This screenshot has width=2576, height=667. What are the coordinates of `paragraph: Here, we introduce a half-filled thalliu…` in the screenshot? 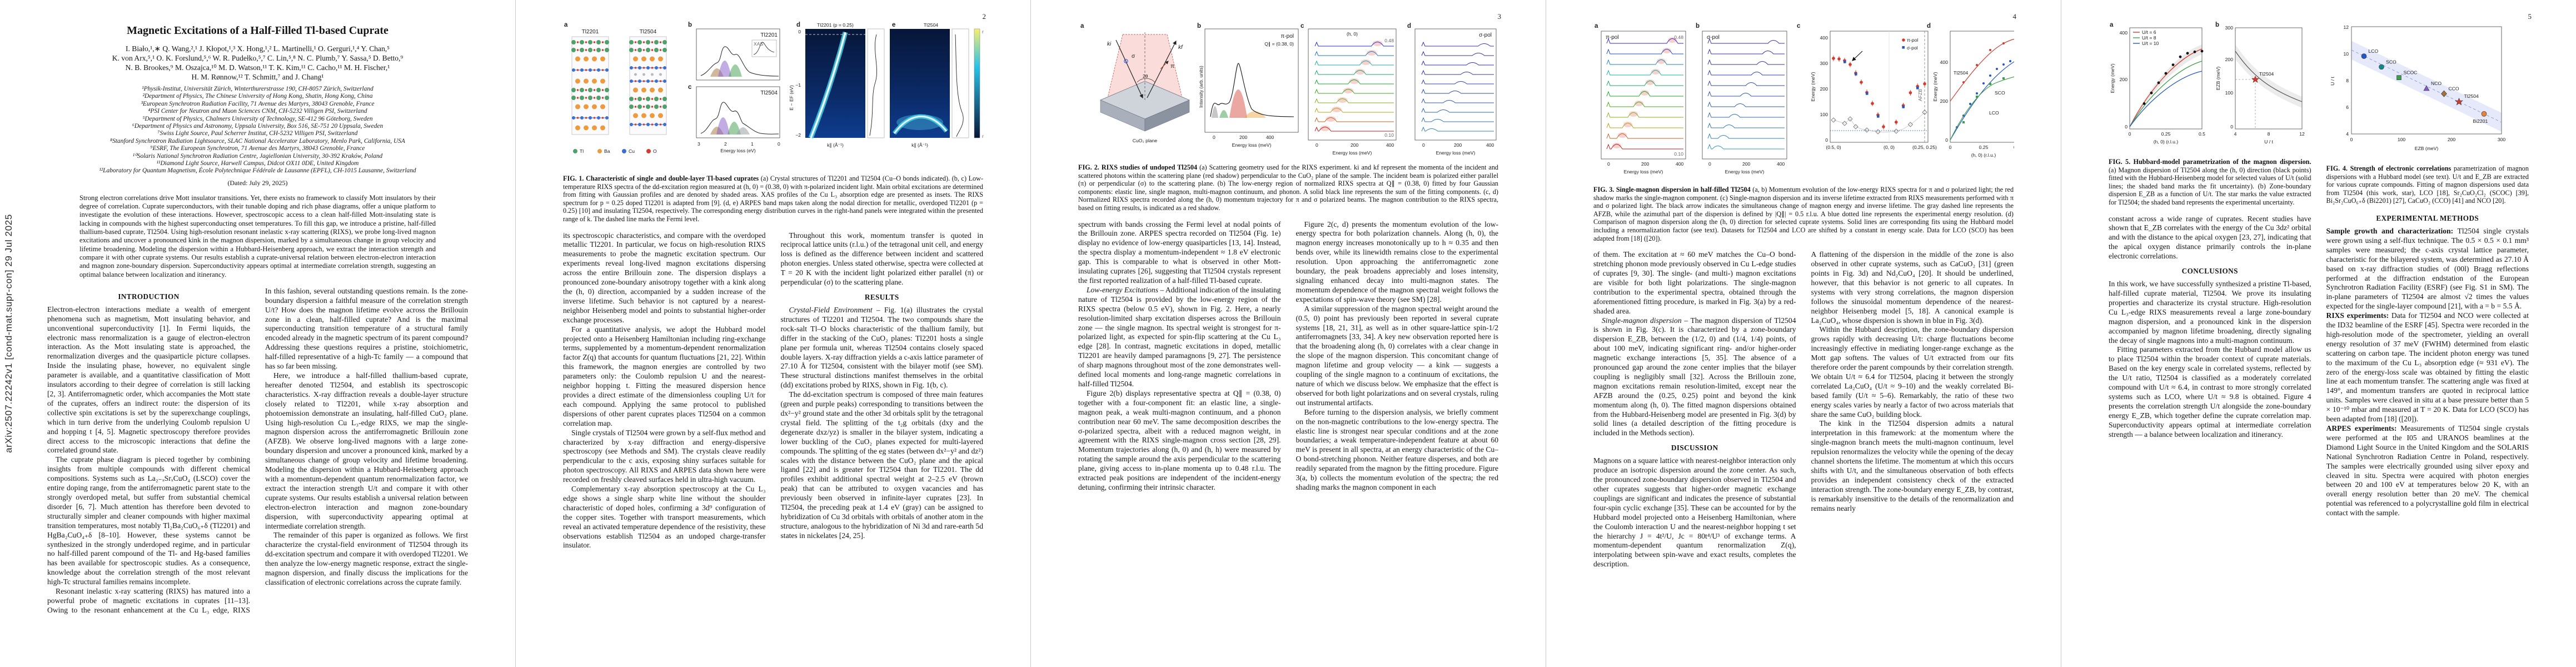 It's located at (366, 450).